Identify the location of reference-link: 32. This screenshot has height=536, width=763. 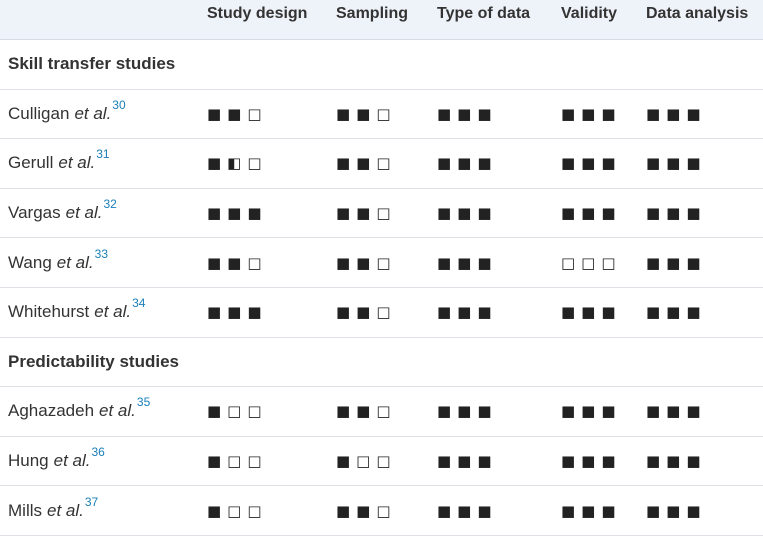
(110, 204).